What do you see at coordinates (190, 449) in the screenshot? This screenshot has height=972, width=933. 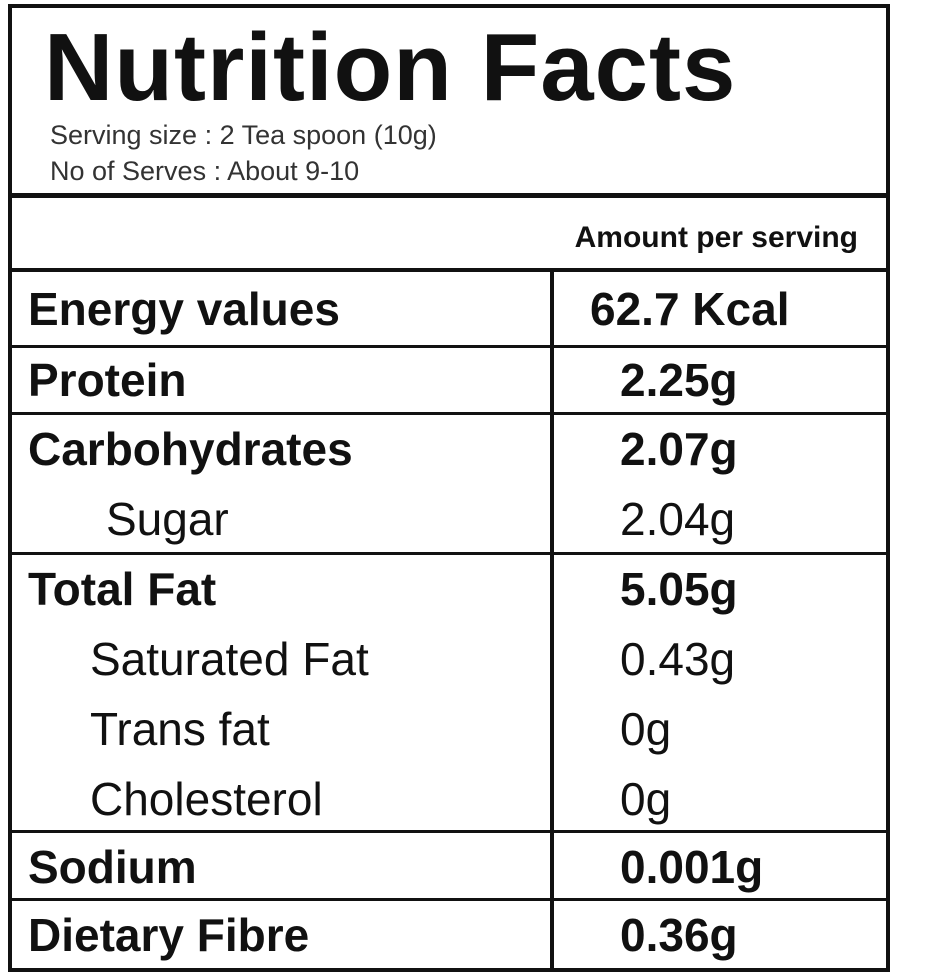 I see `row-label: Carbohydrates` at bounding box center [190, 449].